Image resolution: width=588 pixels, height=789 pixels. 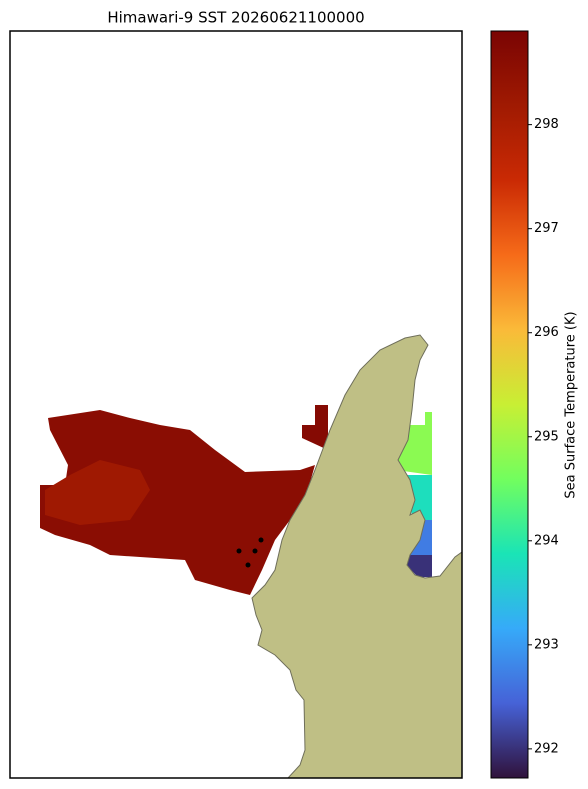 What do you see at coordinates (571, 404) in the screenshot?
I see `colorbar-label: Sea Surface Temperature (K)` at bounding box center [571, 404].